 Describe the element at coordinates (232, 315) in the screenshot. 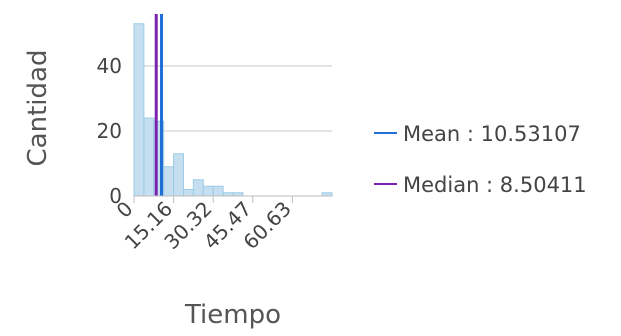

I see `x-axis-title: Tiempo` at that location.